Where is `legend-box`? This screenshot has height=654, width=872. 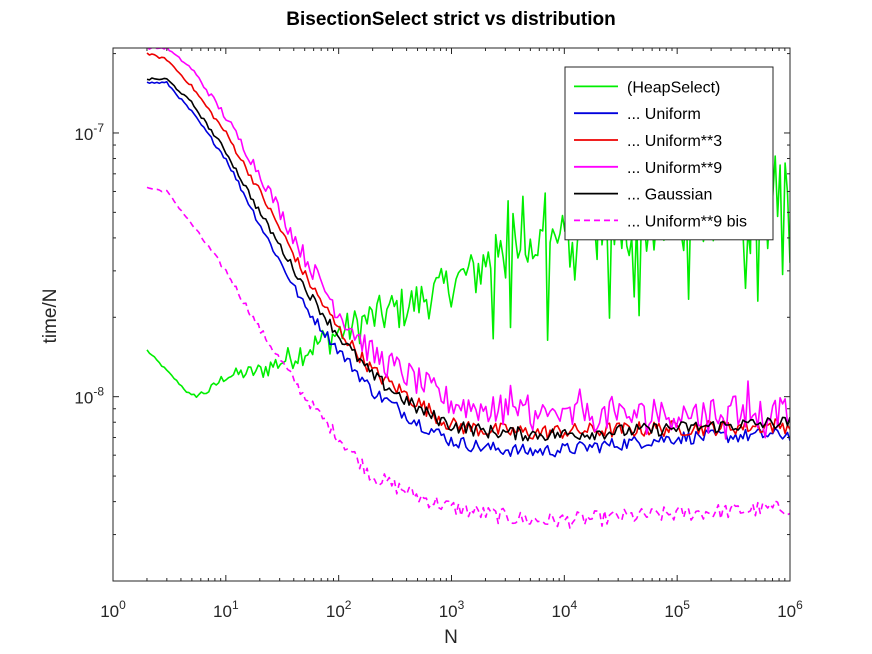 legend-box is located at coordinates (669, 153).